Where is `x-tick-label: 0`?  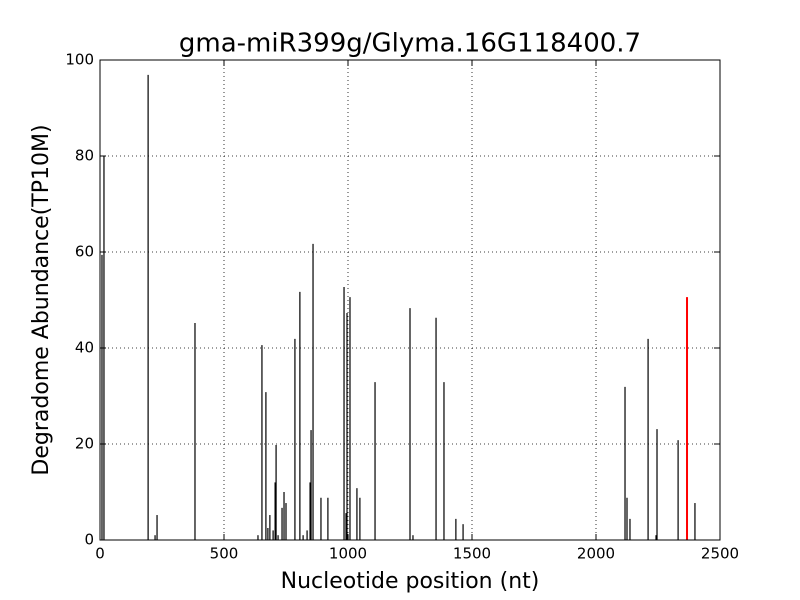 x-tick-label: 0 is located at coordinates (100, 554).